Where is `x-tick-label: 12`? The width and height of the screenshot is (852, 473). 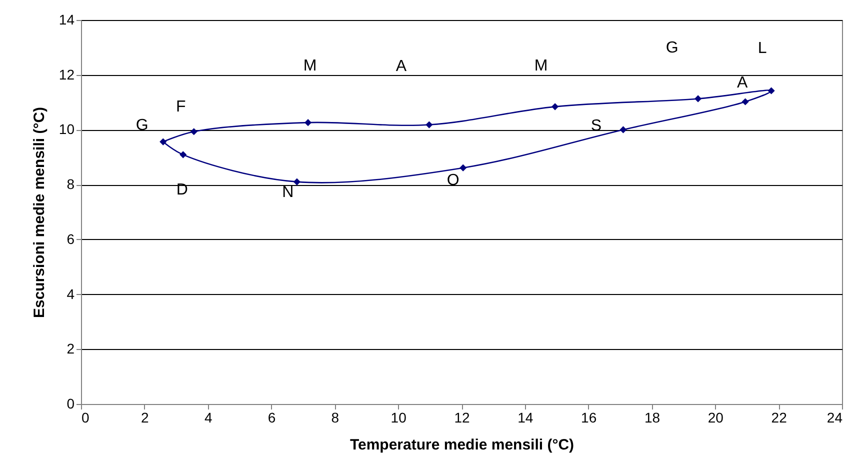 x-tick-label: 12 is located at coordinates (462, 418).